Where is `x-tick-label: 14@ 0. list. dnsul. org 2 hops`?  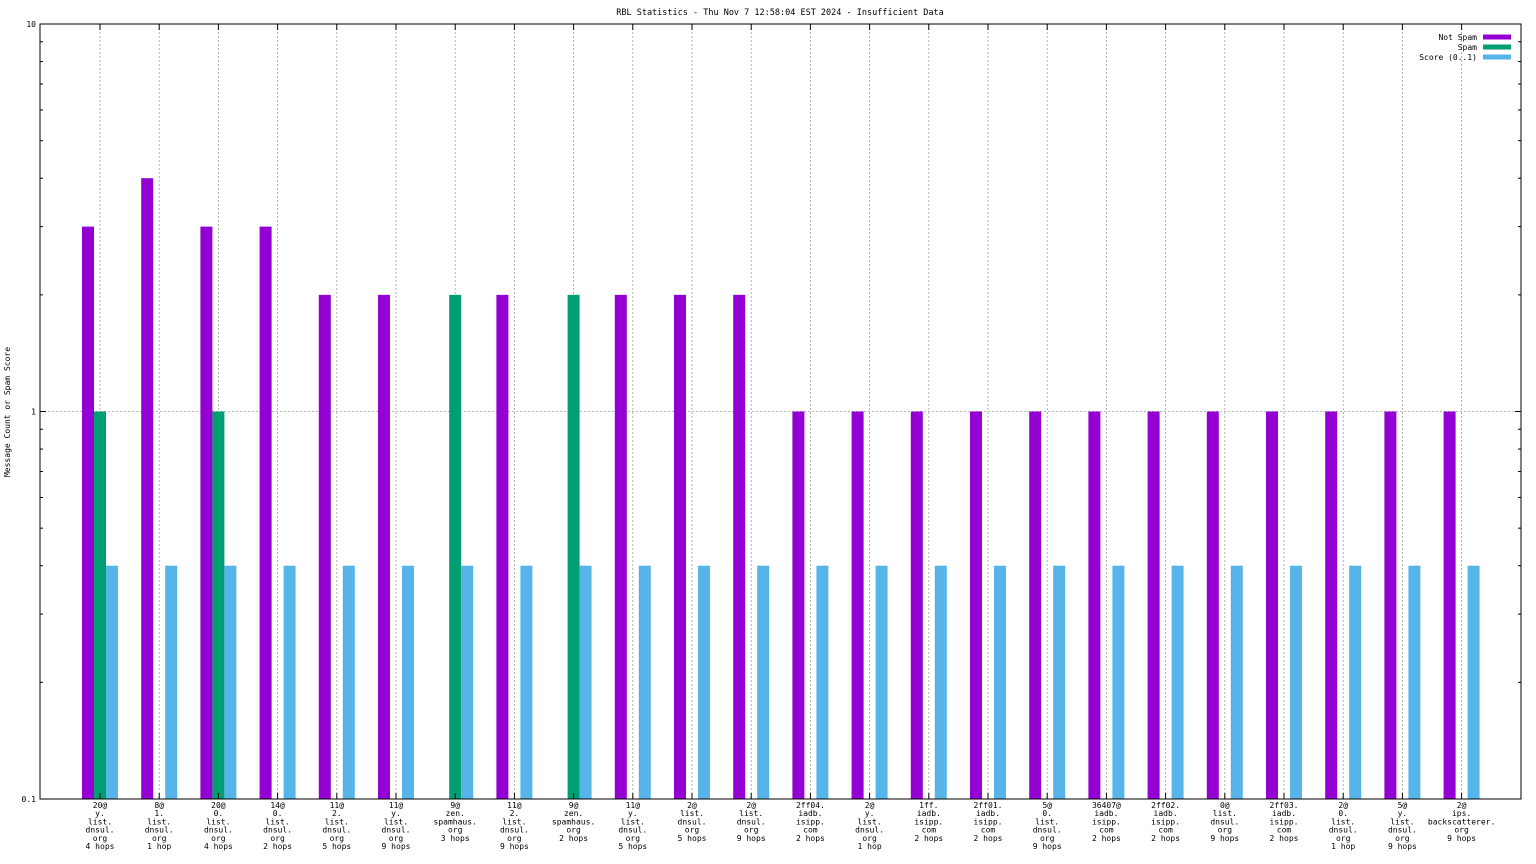
x-tick-label: 14@ 0. list. dnsul. org 2 hops is located at coordinates (277, 826).